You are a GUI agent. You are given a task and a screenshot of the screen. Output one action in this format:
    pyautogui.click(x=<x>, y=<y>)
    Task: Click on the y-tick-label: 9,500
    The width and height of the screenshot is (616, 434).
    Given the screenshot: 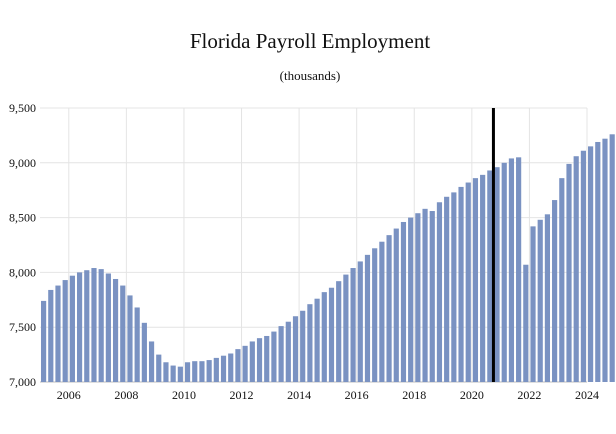 What is the action you would take?
    pyautogui.click(x=22, y=108)
    